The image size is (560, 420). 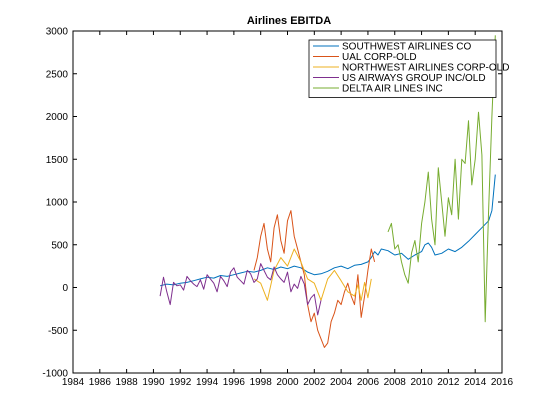 What do you see at coordinates (392, 89) in the screenshot?
I see `legend-label-4: DELTA AIR LINES INC` at bounding box center [392, 89].